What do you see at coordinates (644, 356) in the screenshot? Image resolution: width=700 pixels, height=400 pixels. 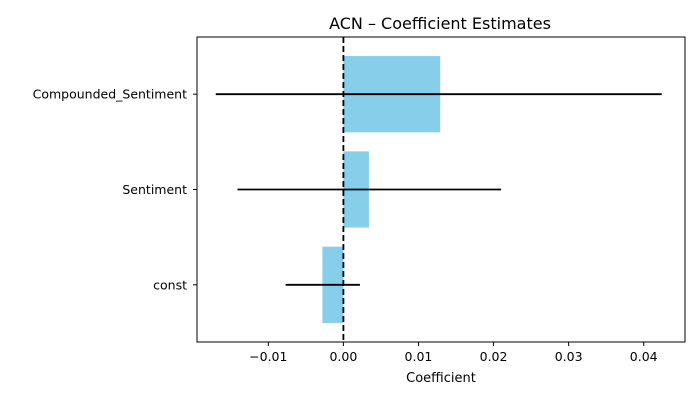 I see `x-tick-label: 0.04` at bounding box center [644, 356].